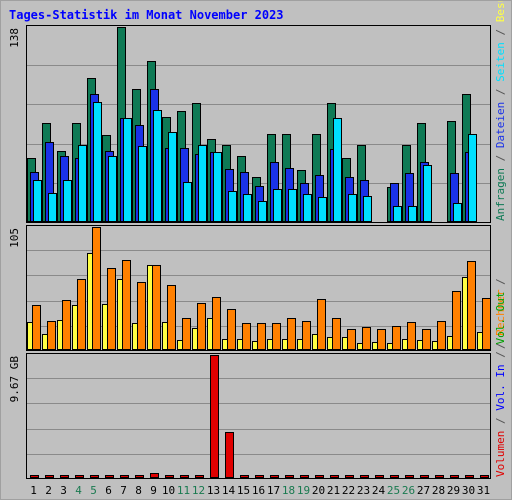  Describe the element at coordinates (363, 490) in the screenshot. I see `day-tick-label: 23` at that location.